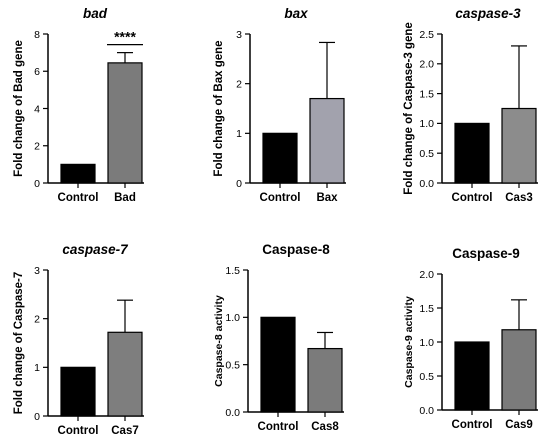 The image size is (550, 443). What do you see at coordinates (219, 108) in the screenshot?
I see `y-axis-label: Fold change of Bax gene` at bounding box center [219, 108].